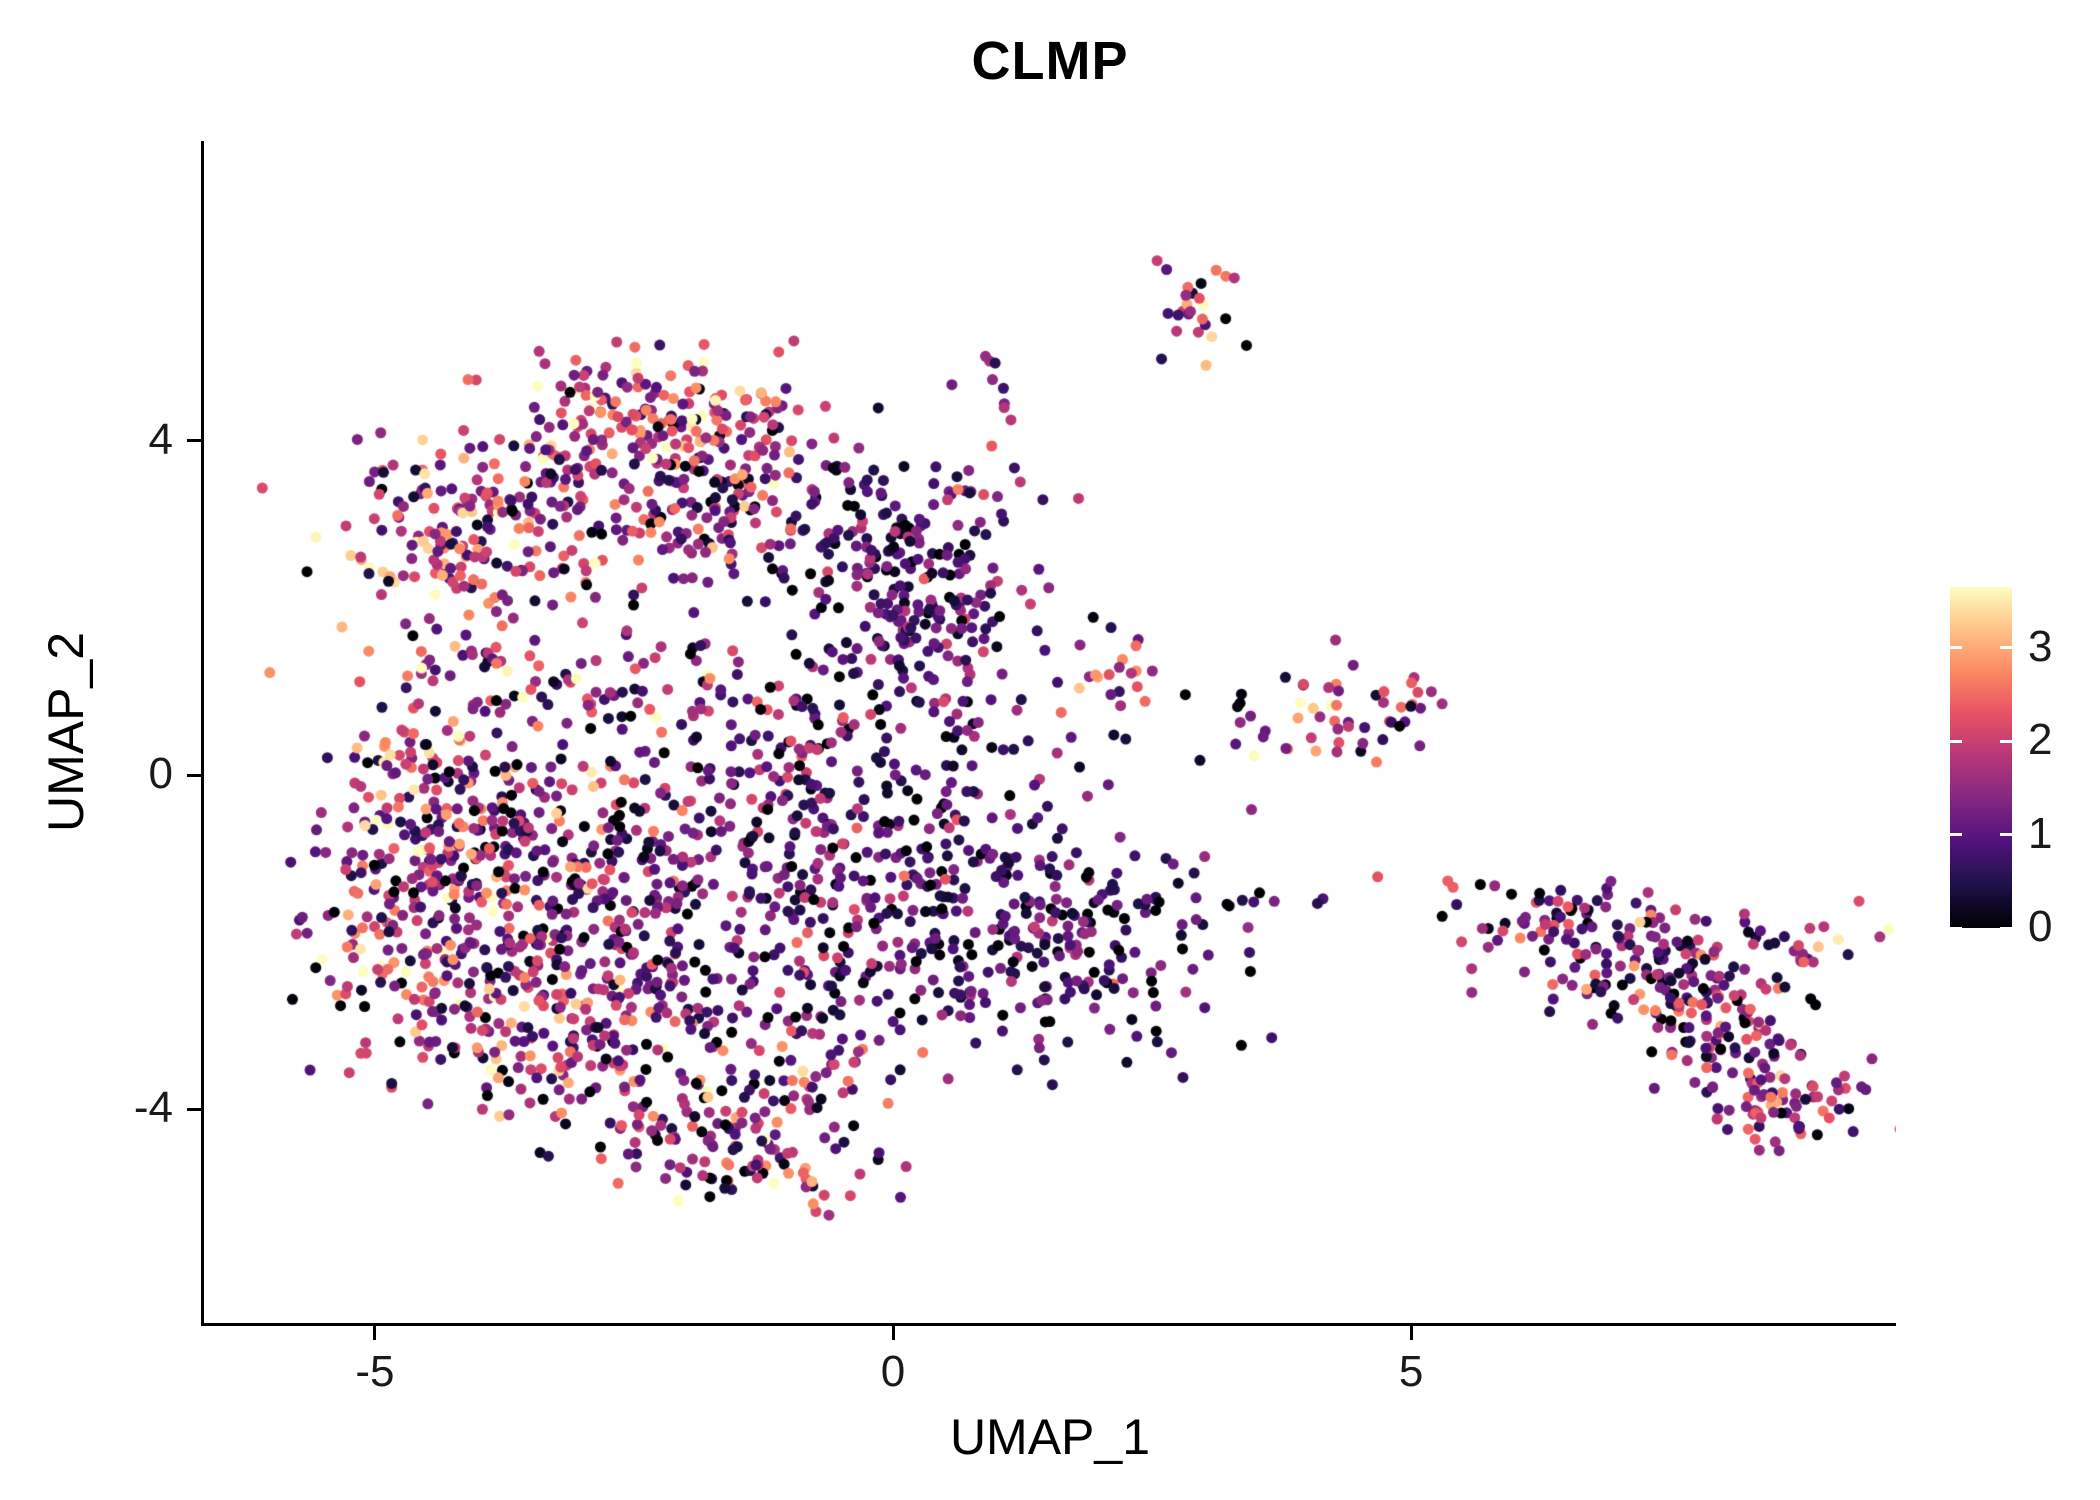 This screenshot has height=1500, width=2100. Describe the element at coordinates (1050, 61) in the screenshot. I see `plot-title: CLMP` at that location.